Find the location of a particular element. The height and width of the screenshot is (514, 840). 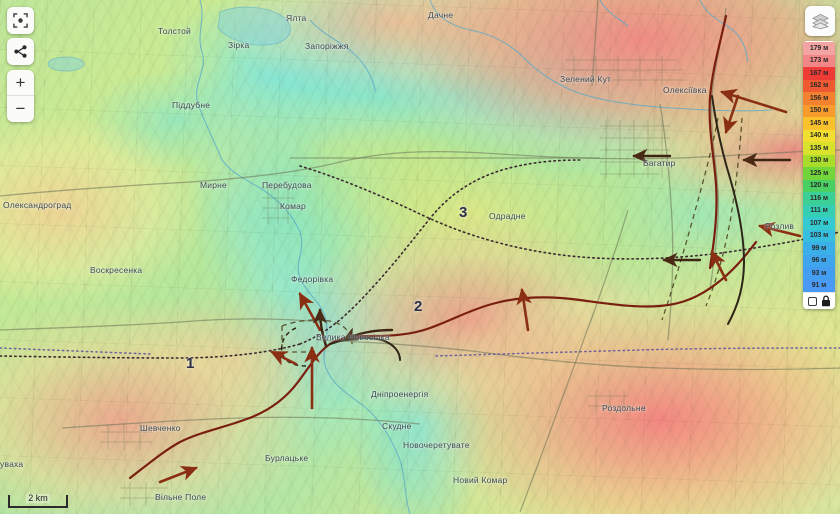

locate-icon is located at coordinates (20, 20).